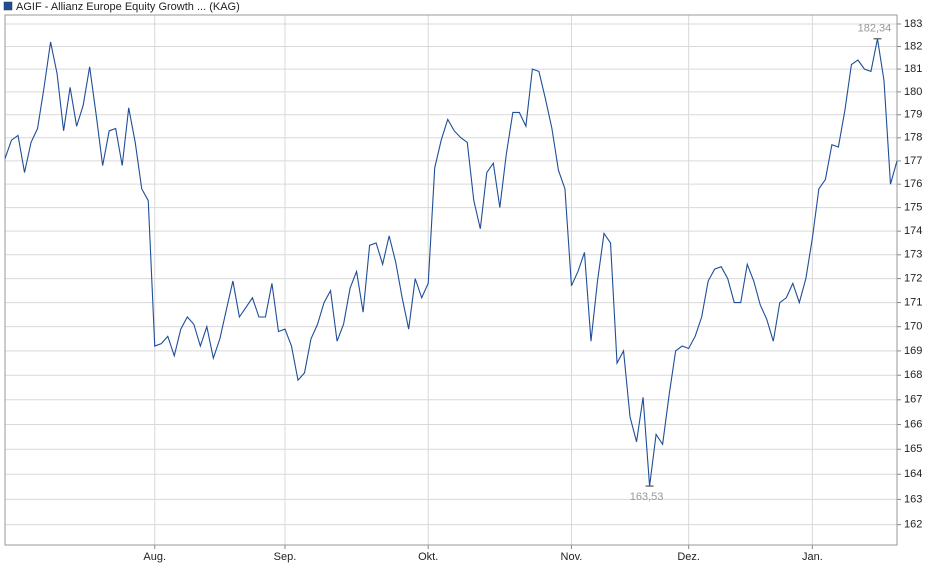 Image resolution: width=940 pixels, height=579 pixels. I want to click on y-tick-label: 179, so click(913, 115).